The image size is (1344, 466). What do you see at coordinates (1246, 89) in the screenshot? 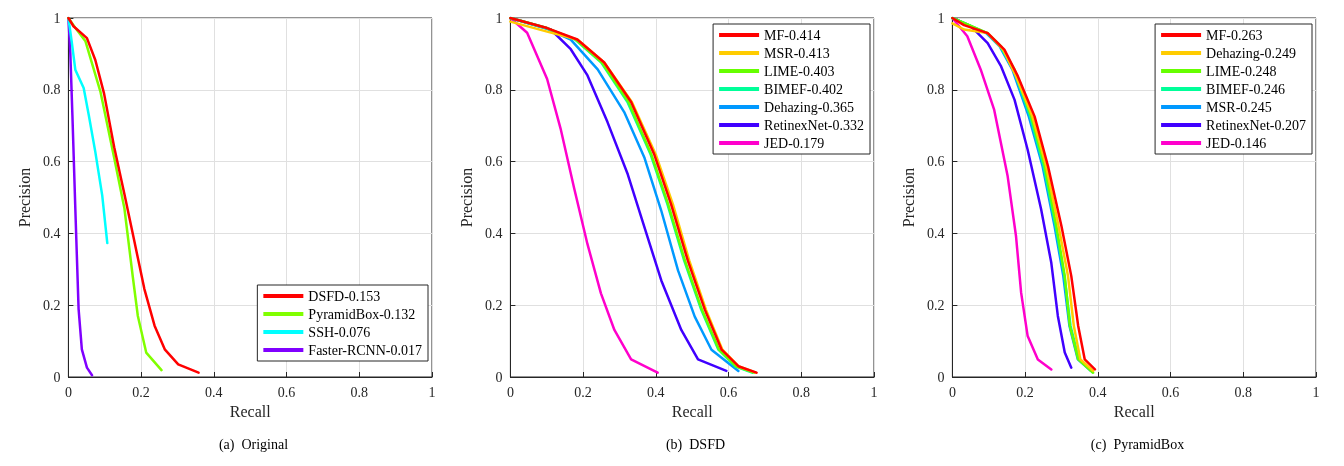
I see `legend-label: BIMEF-0.246` at bounding box center [1246, 89].